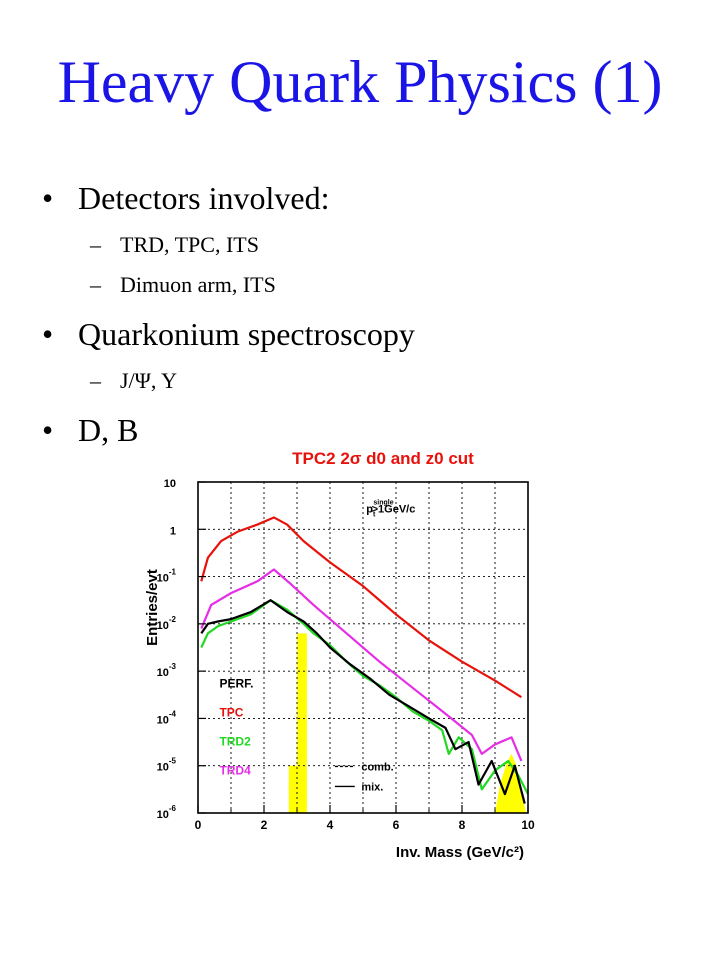  Describe the element at coordinates (167, 717) in the screenshot. I see `y-tick-label: 10⁻⁴` at that location.